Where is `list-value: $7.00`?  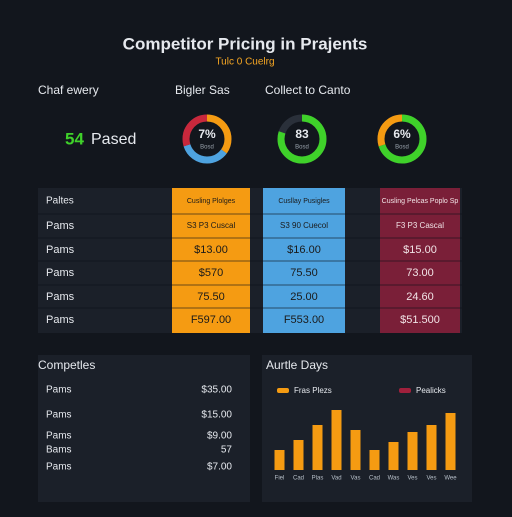 list-value: $7.00 is located at coordinates (219, 467).